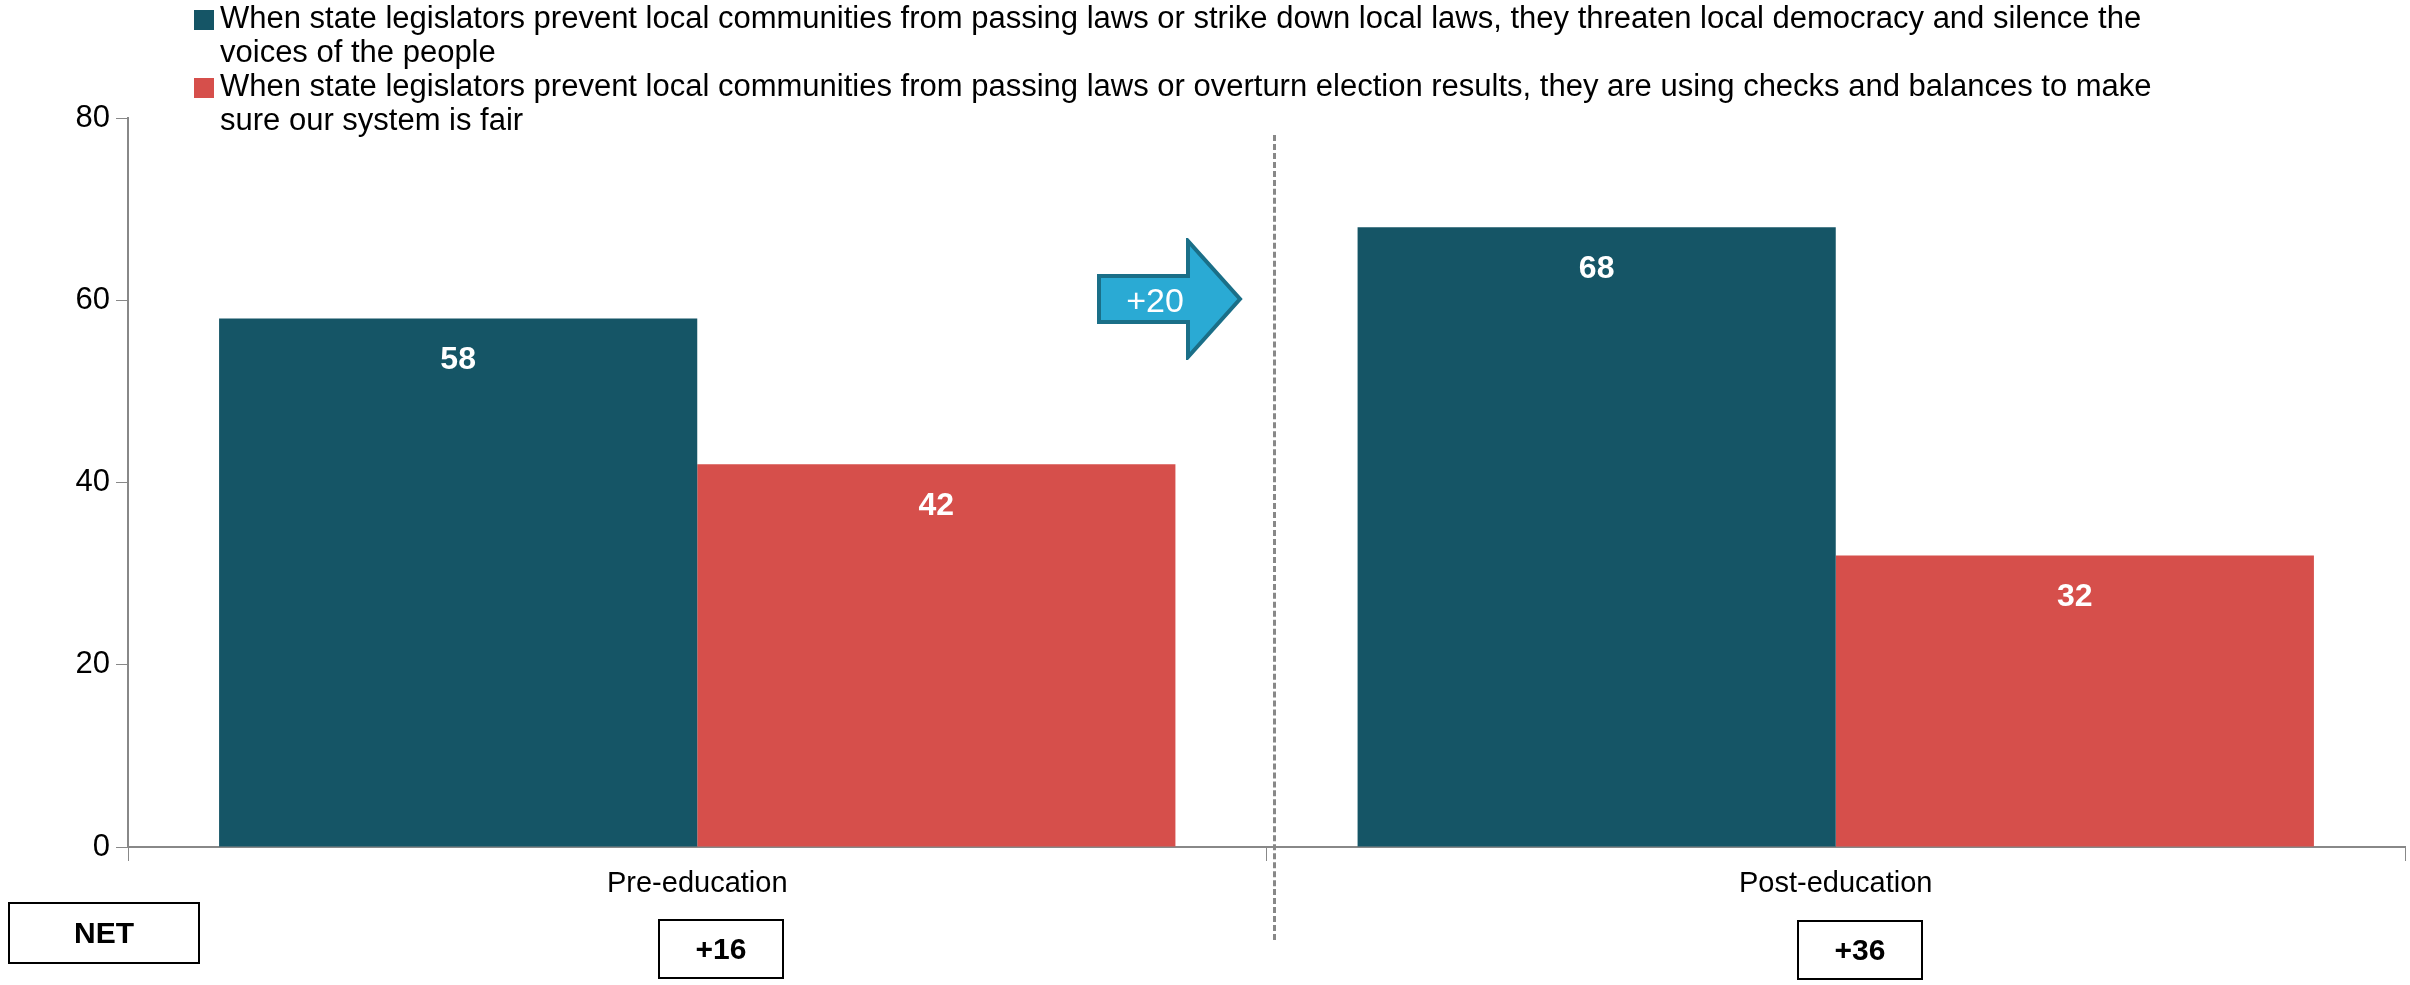 The width and height of the screenshot is (2410, 985). Describe the element at coordinates (92, 663) in the screenshot. I see `y-tick-label: 20` at that location.